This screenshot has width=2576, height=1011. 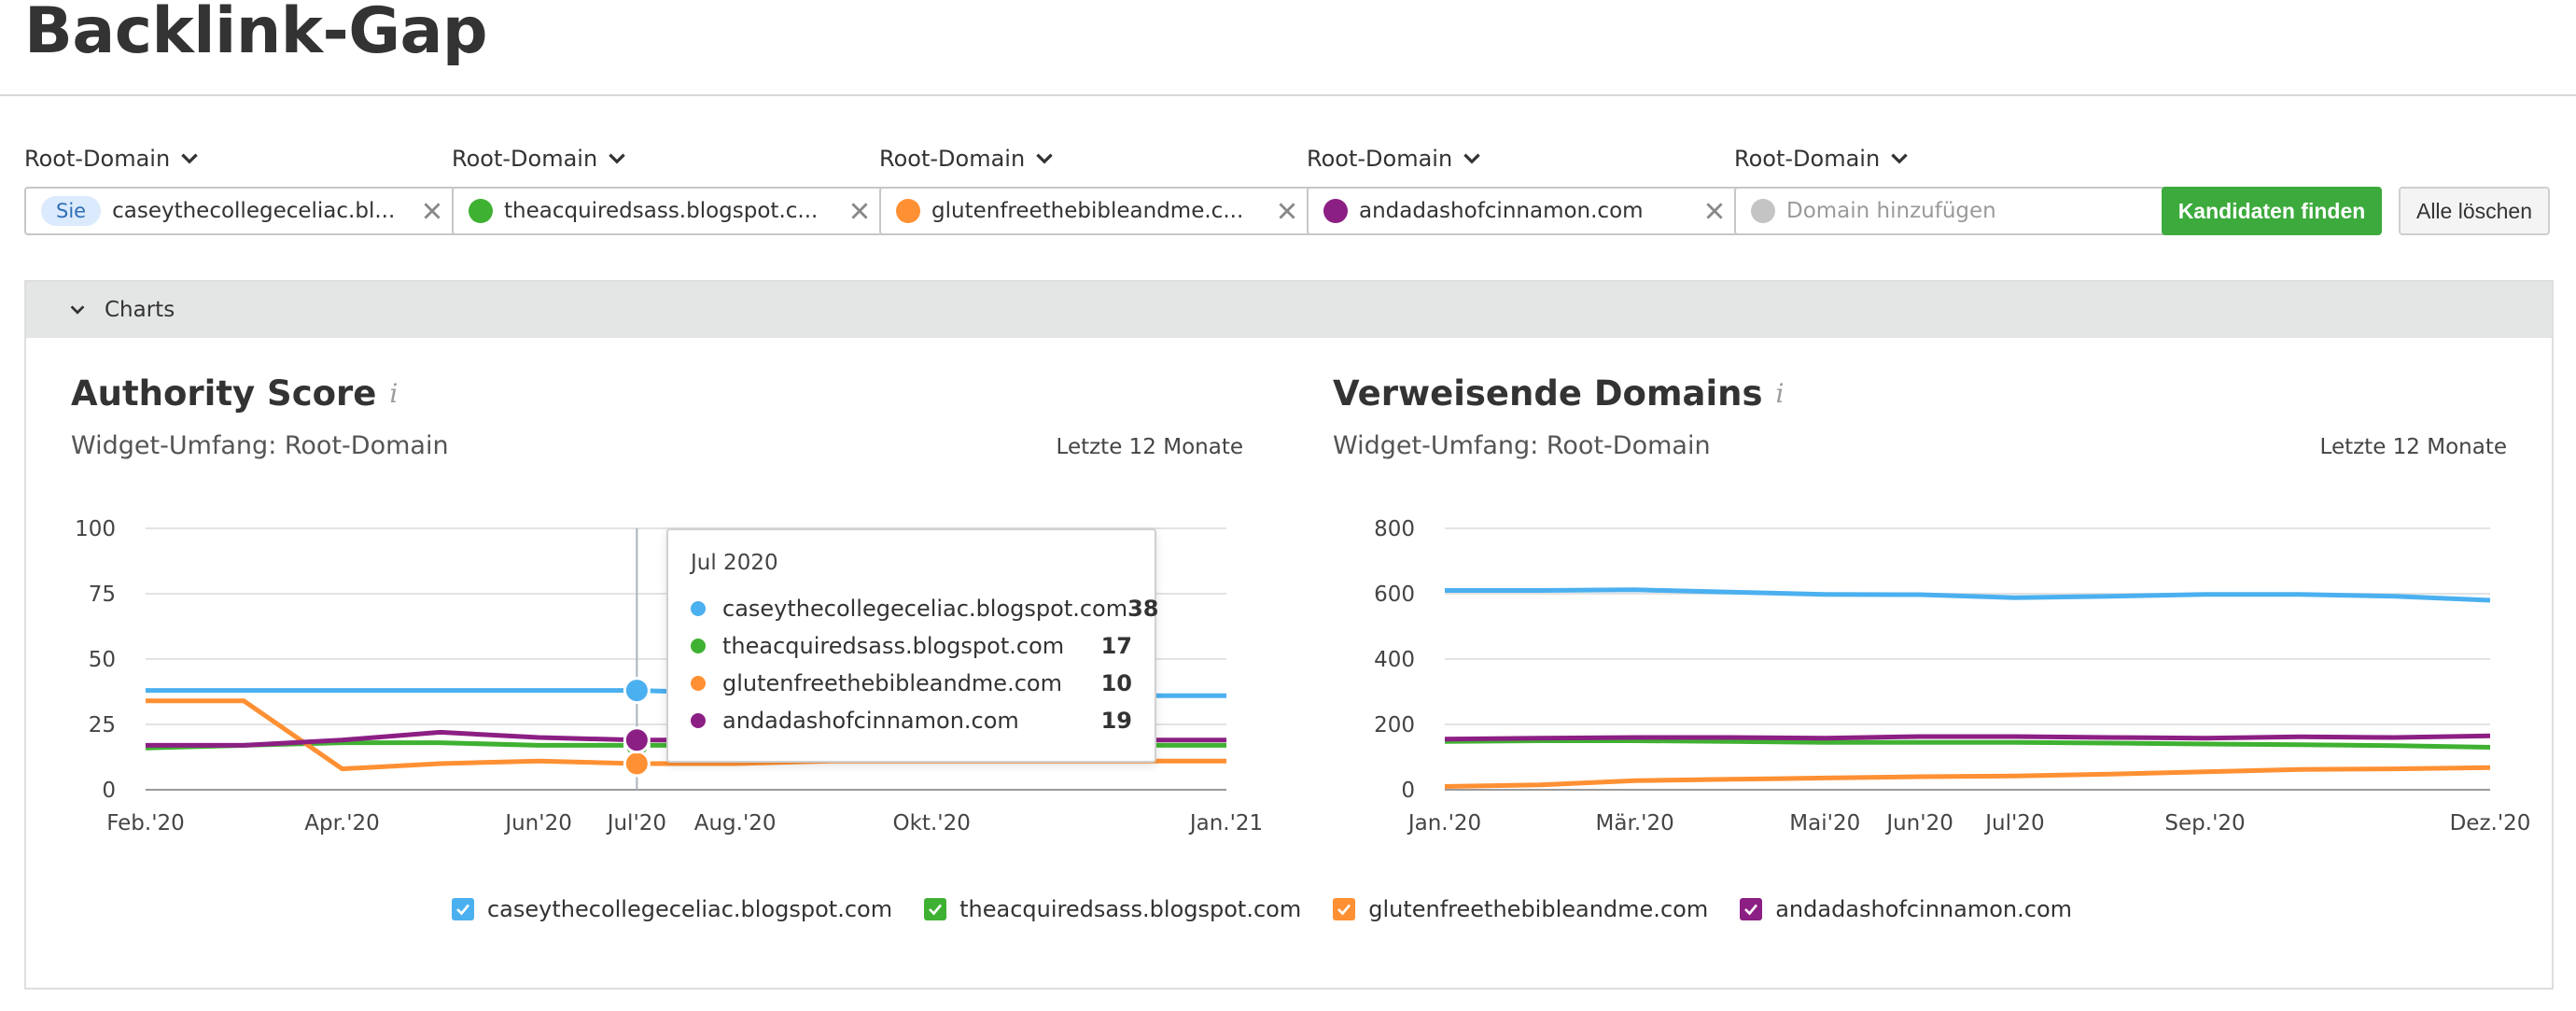 I want to click on legend-item: andadashofcinnamon.com, so click(x=1906, y=909).